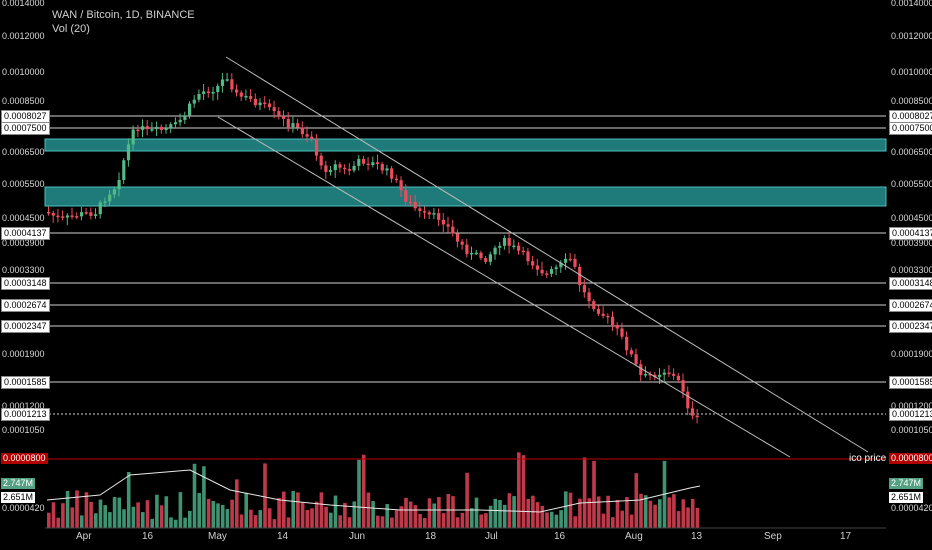 The height and width of the screenshot is (550, 932). What do you see at coordinates (465, 145) in the screenshot?
I see `zone-upper` at bounding box center [465, 145].